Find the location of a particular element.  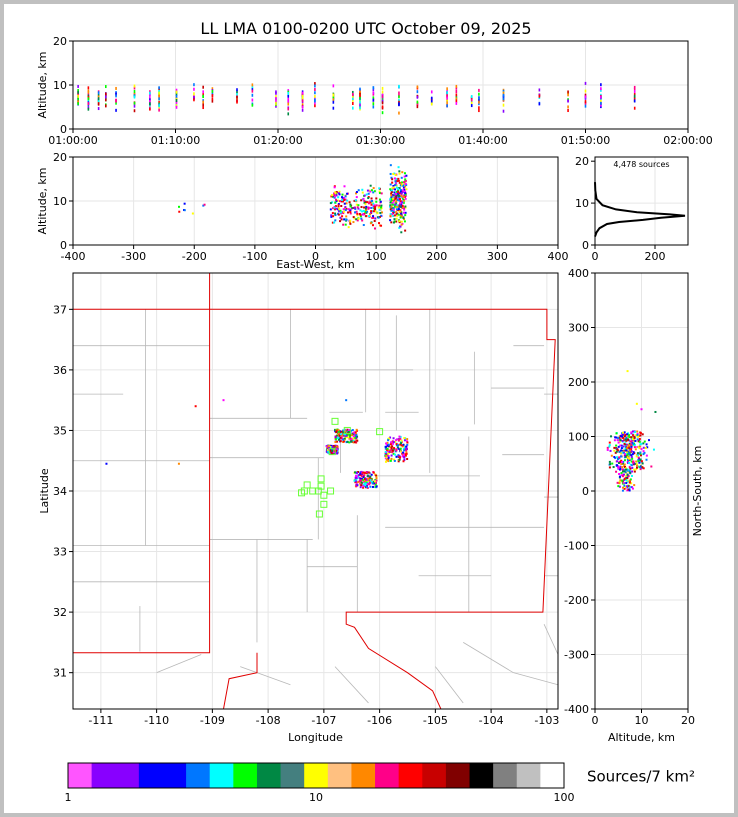

time-axis-tick-label: 01:50:00 is located at coordinates (585, 140).